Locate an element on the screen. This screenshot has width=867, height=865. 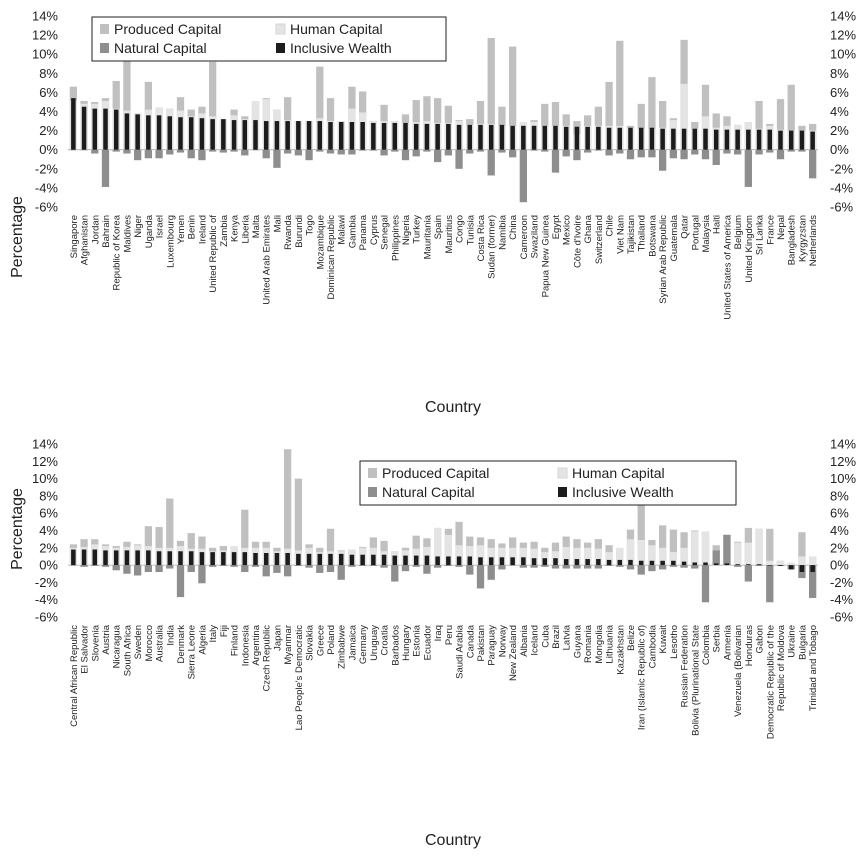
category-label: Sierra Leone is located at coordinates (192, 652).